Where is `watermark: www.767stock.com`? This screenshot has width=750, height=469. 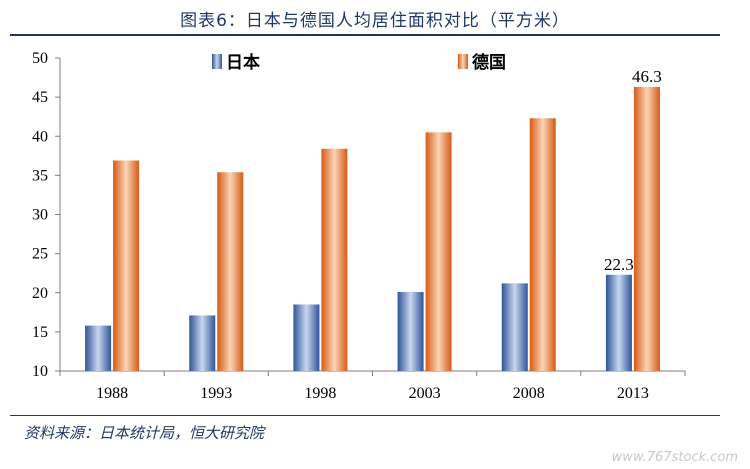
watermark: www.767stock.com is located at coordinates (674, 457).